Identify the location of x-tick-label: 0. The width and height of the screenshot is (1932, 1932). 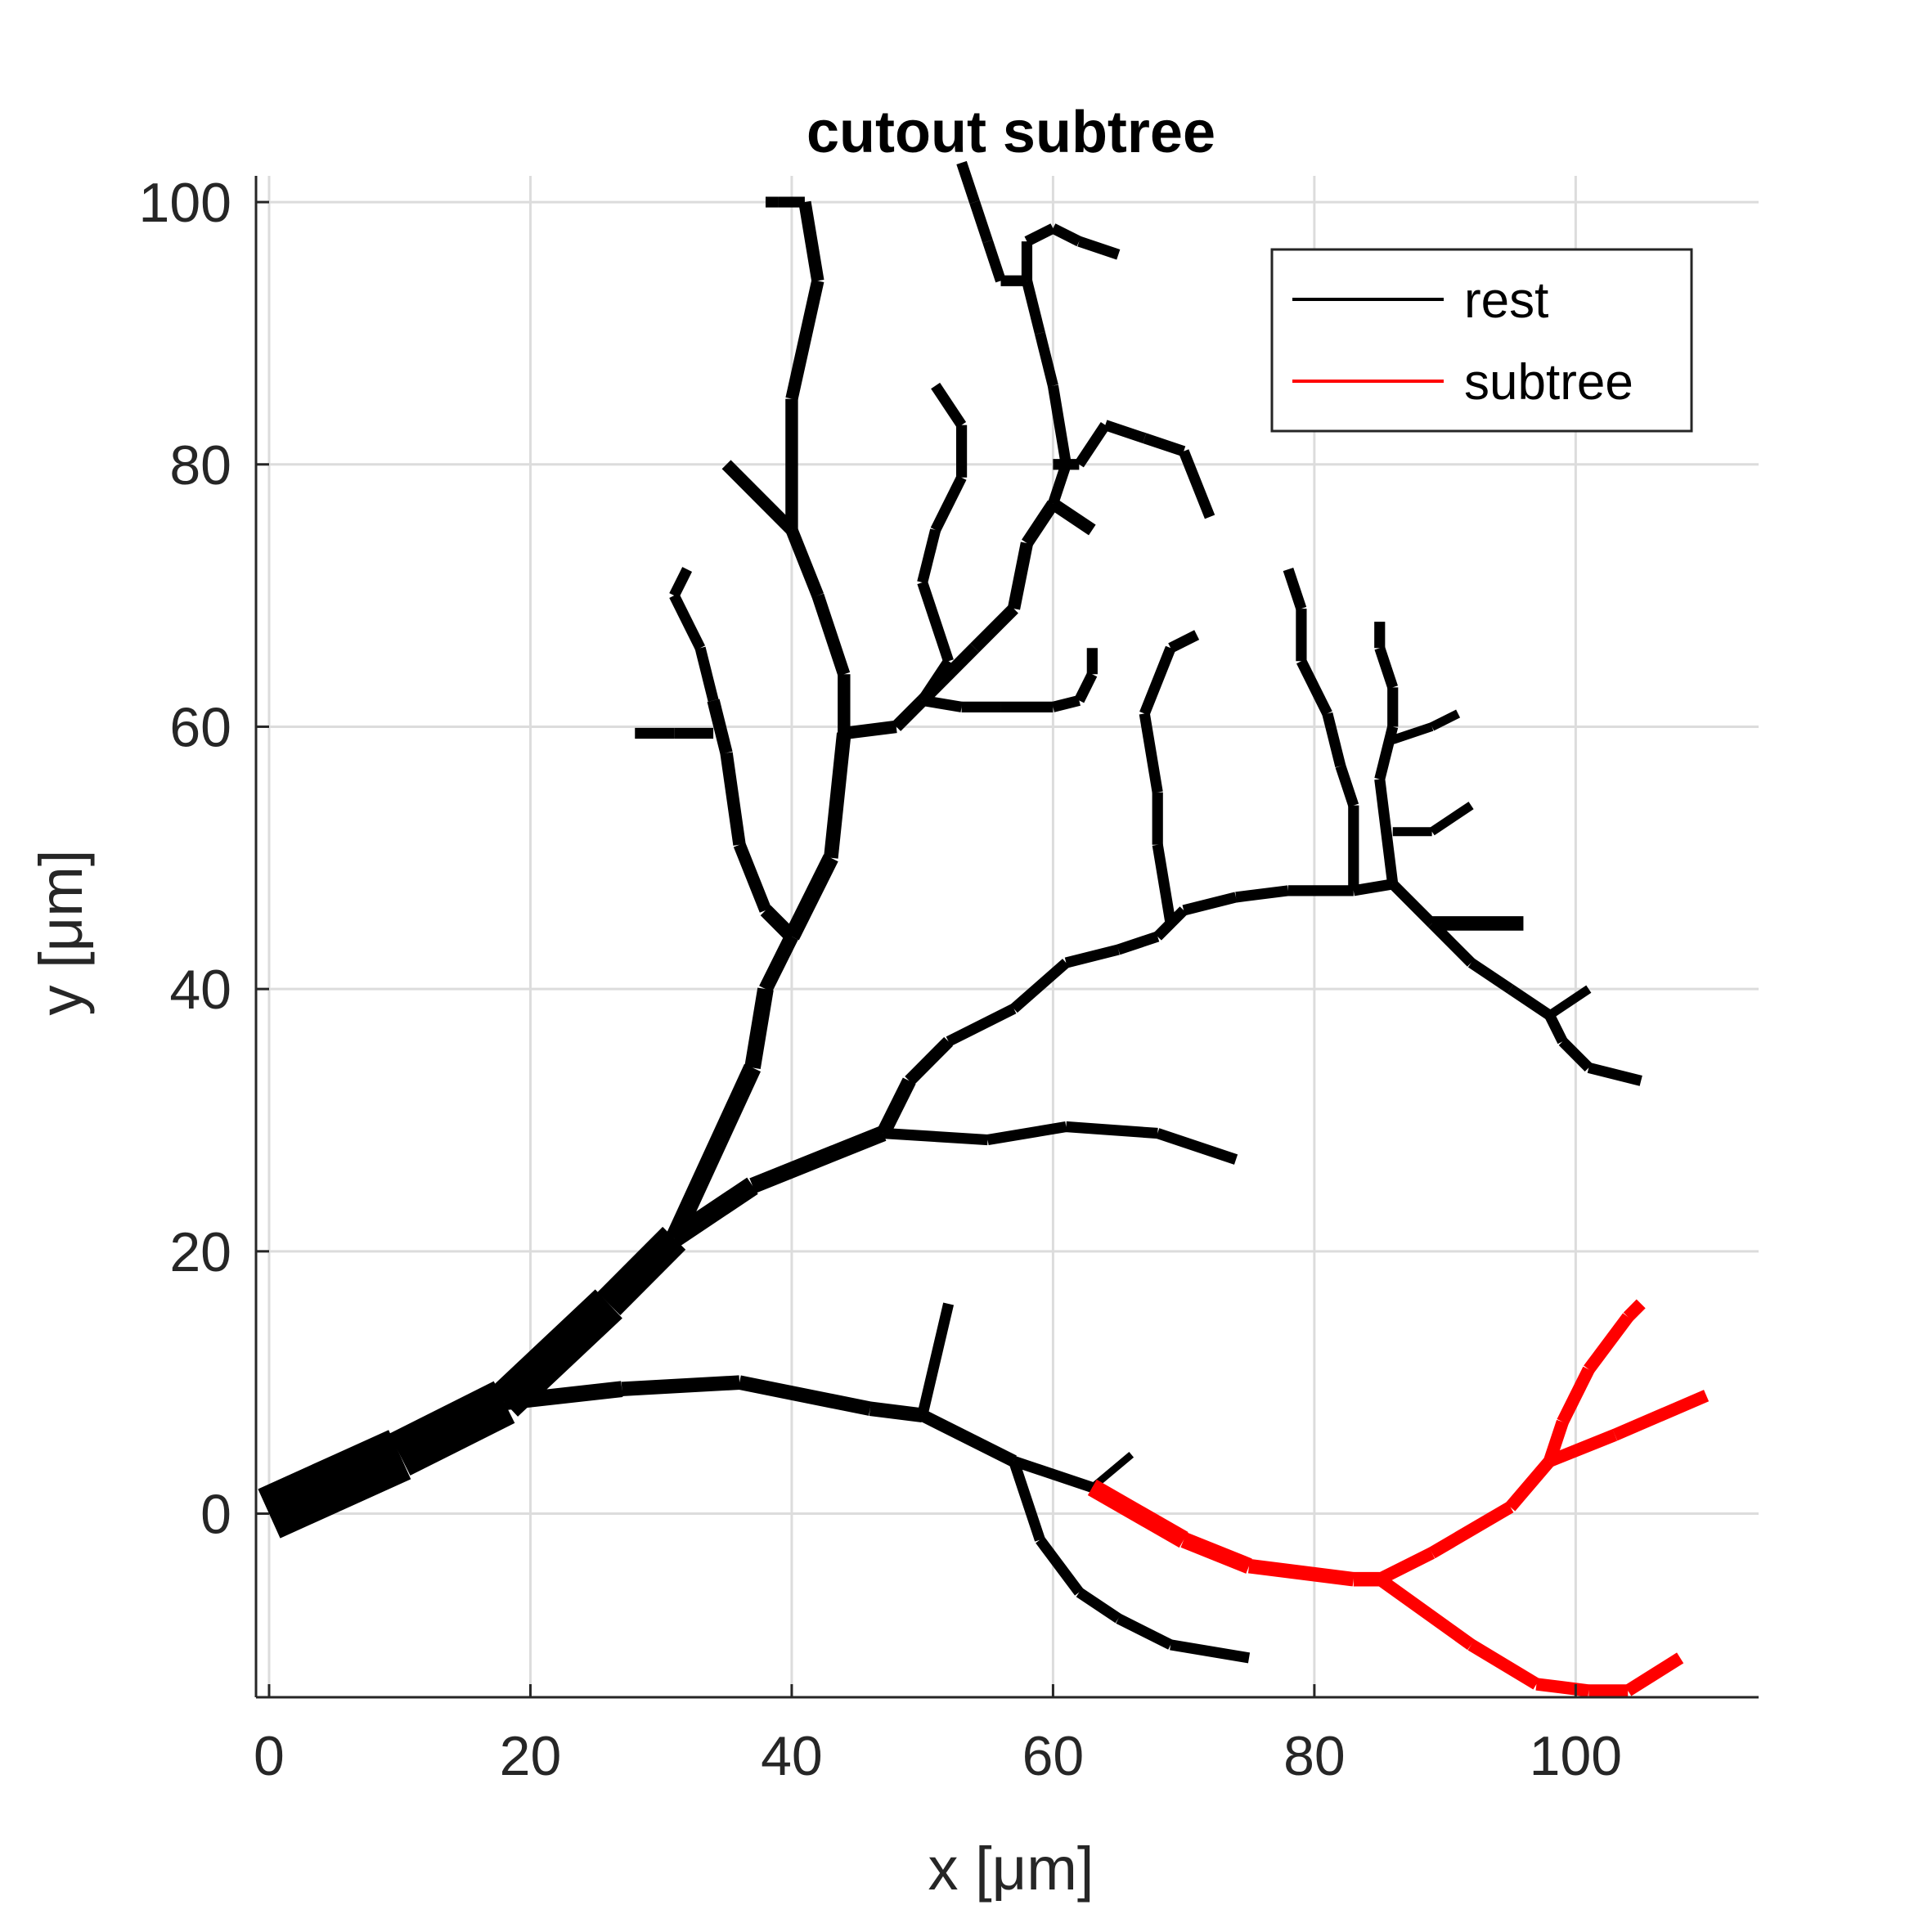
(270, 1756).